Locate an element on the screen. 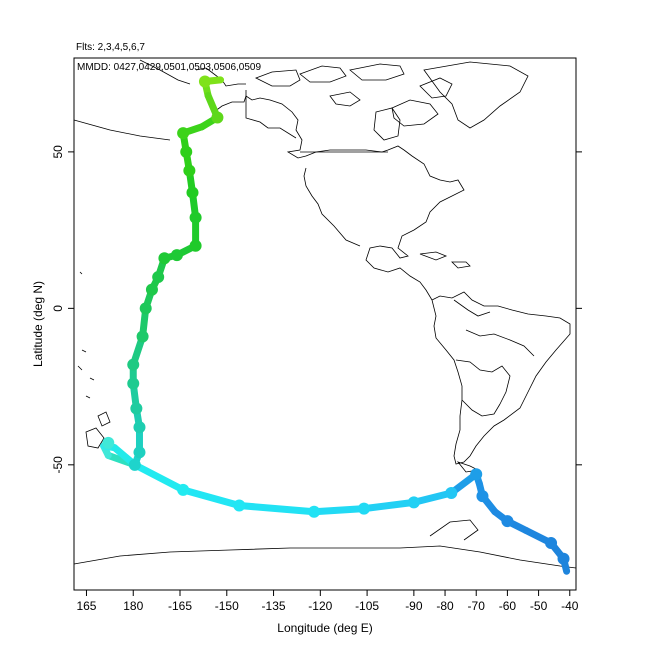 The width and height of the screenshot is (650, 650). x-tick-label: -150 is located at coordinates (227, 606).